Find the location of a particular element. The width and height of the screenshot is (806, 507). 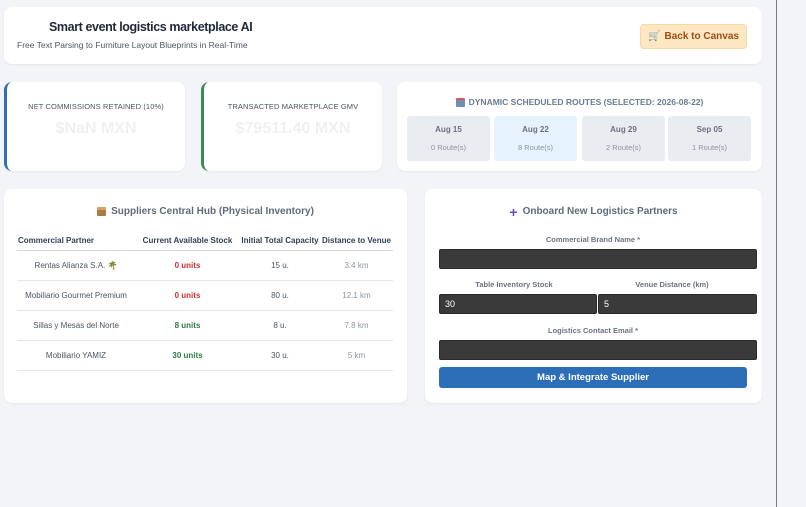

column-header-distance: Distance to Venue is located at coordinates (356, 240).